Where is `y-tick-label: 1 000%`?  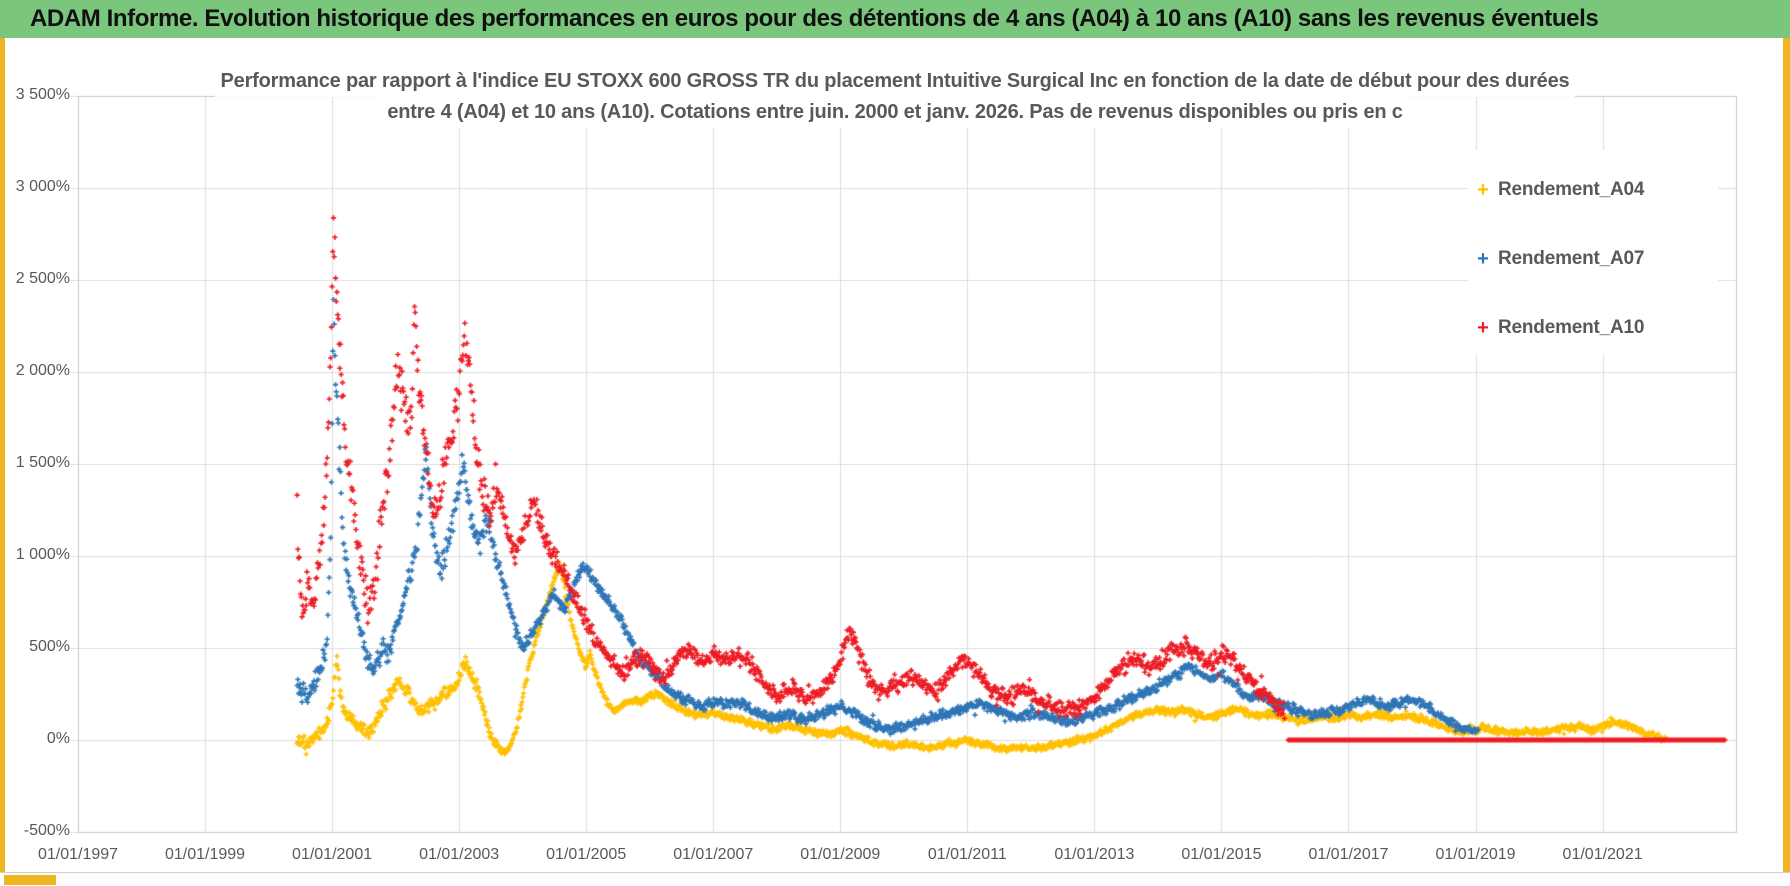
y-tick-label: 1 000% is located at coordinates (42, 554).